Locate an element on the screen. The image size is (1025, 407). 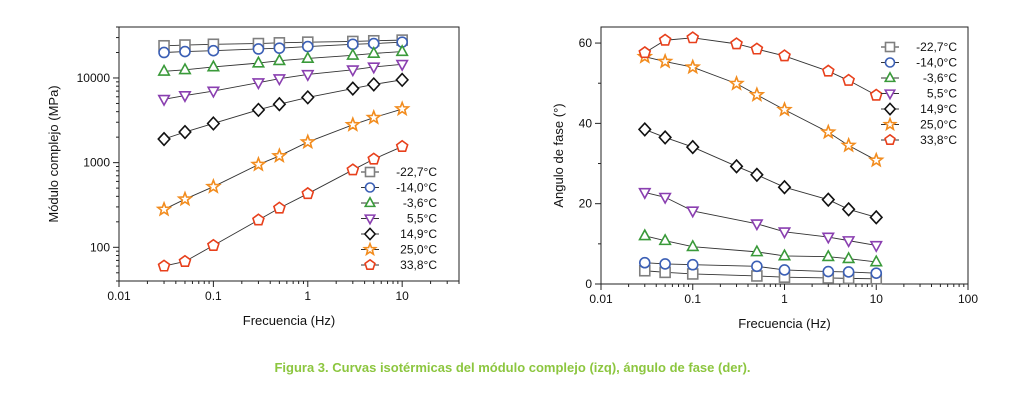
x-tick-label: 0.01 is located at coordinates (601, 299).